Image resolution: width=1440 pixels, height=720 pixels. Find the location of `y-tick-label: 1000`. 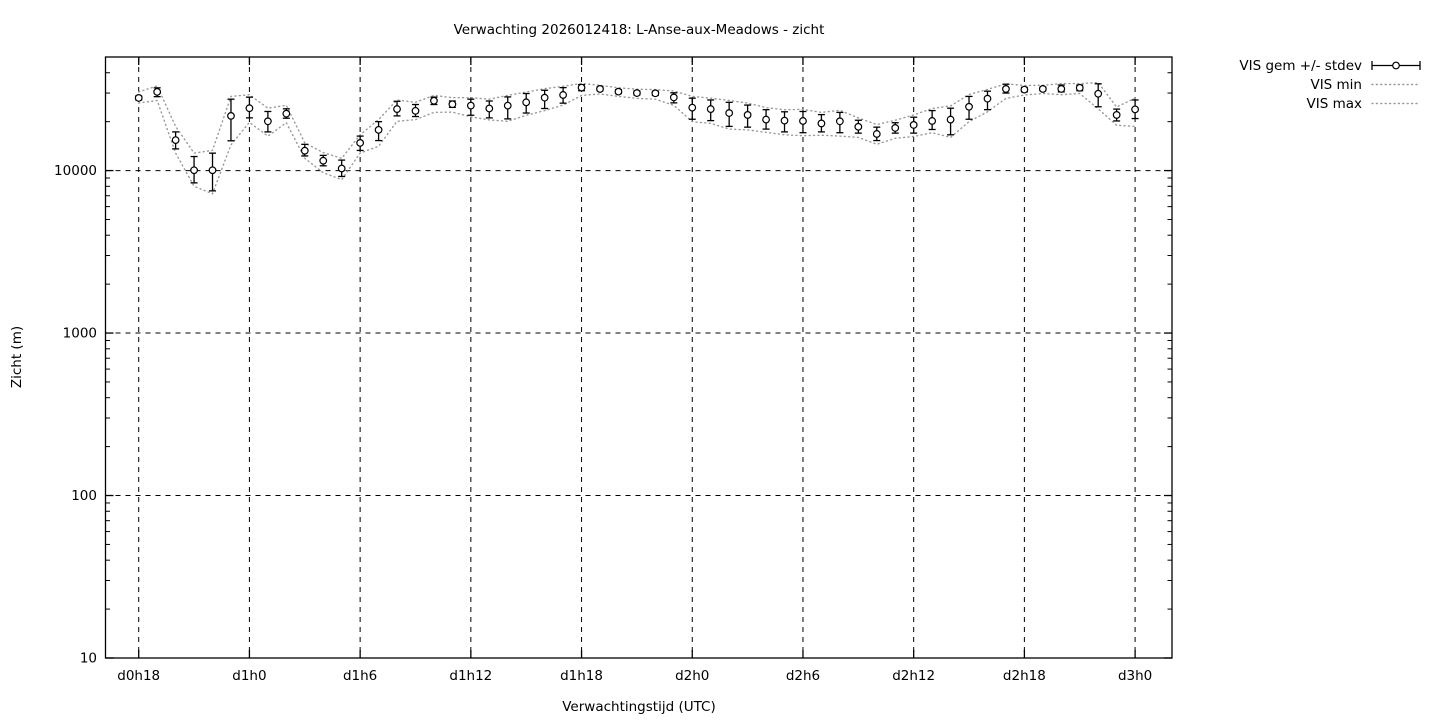

y-tick-label: 1000 is located at coordinates (80, 334).